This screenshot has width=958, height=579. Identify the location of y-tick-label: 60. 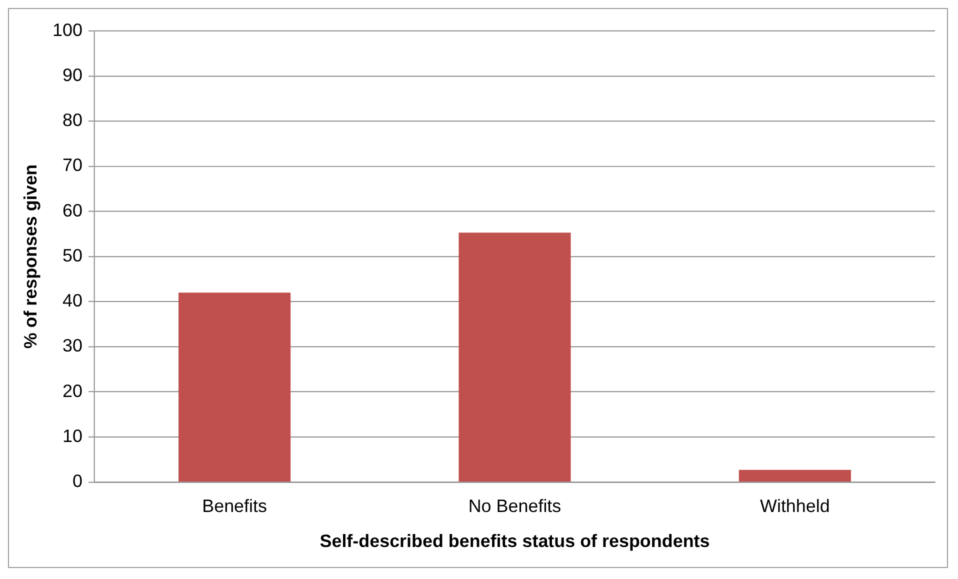
(72, 210).